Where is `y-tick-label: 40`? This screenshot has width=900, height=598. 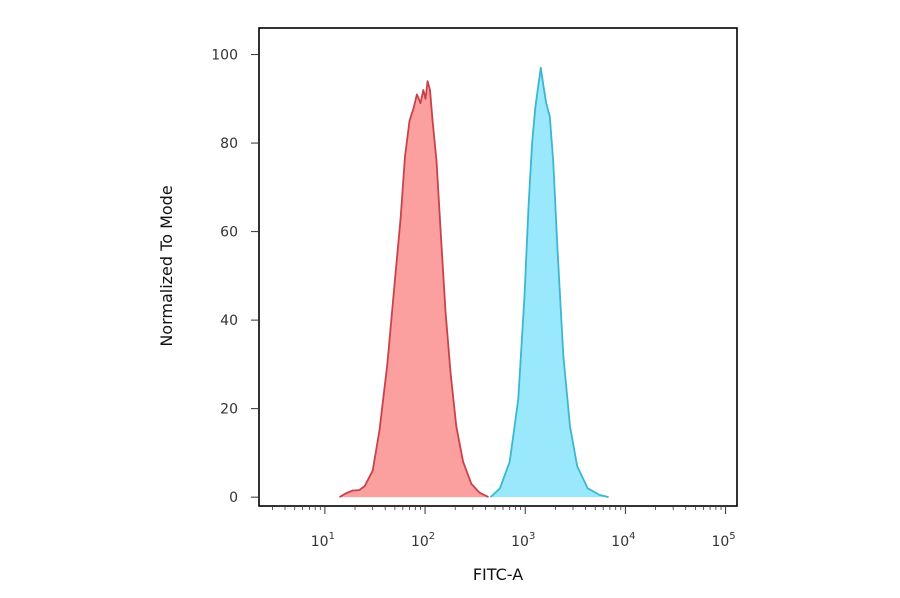 y-tick-label: 40 is located at coordinates (229, 321).